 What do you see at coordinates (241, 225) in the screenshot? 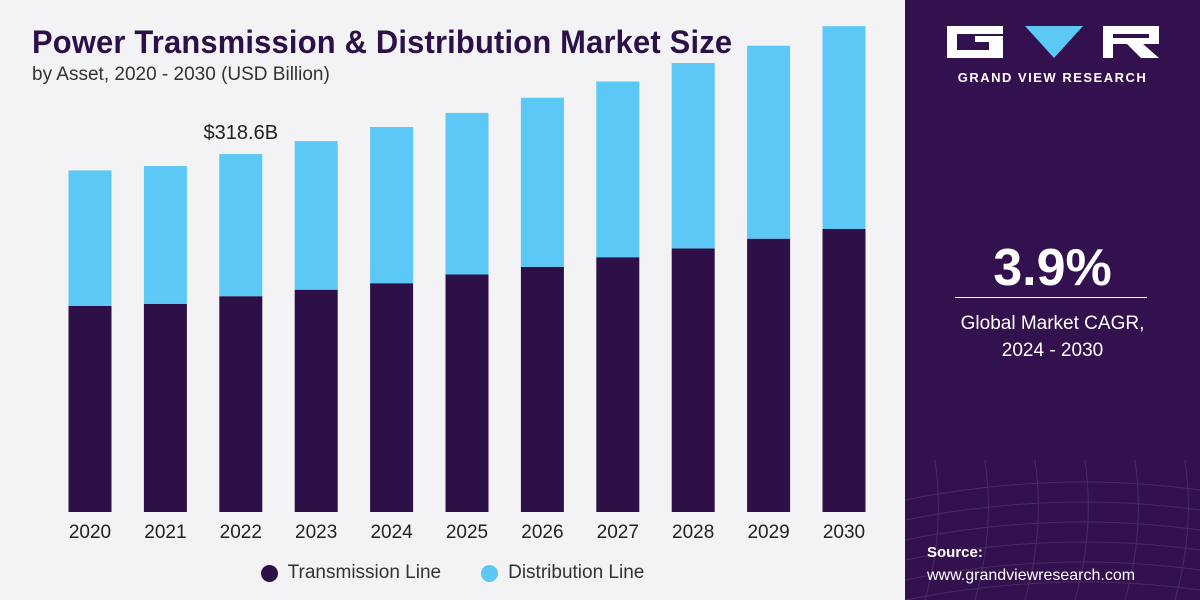
I see `bar-distribution-2022` at bounding box center [241, 225].